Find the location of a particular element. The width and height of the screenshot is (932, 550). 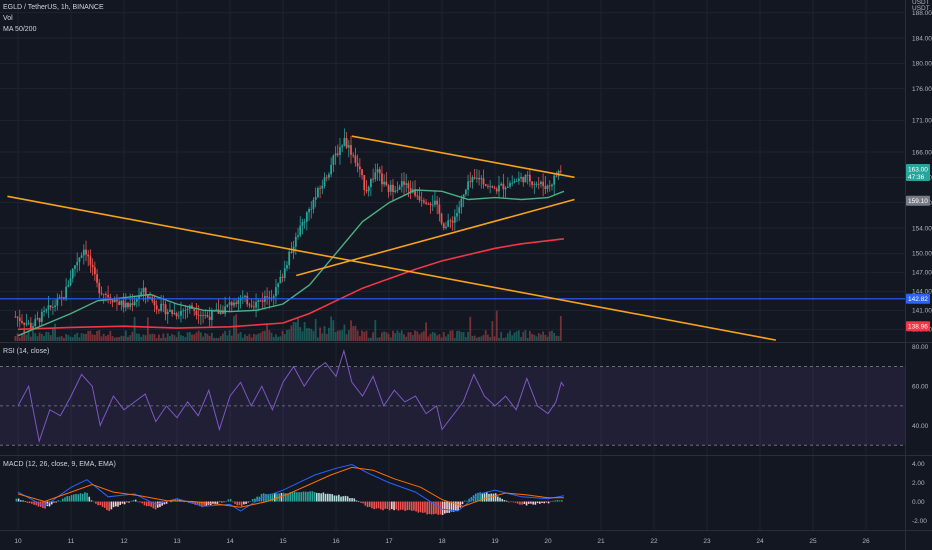

symbol-title: EGLD / TetherUS, 1h, BINANCE is located at coordinates (53, 7).